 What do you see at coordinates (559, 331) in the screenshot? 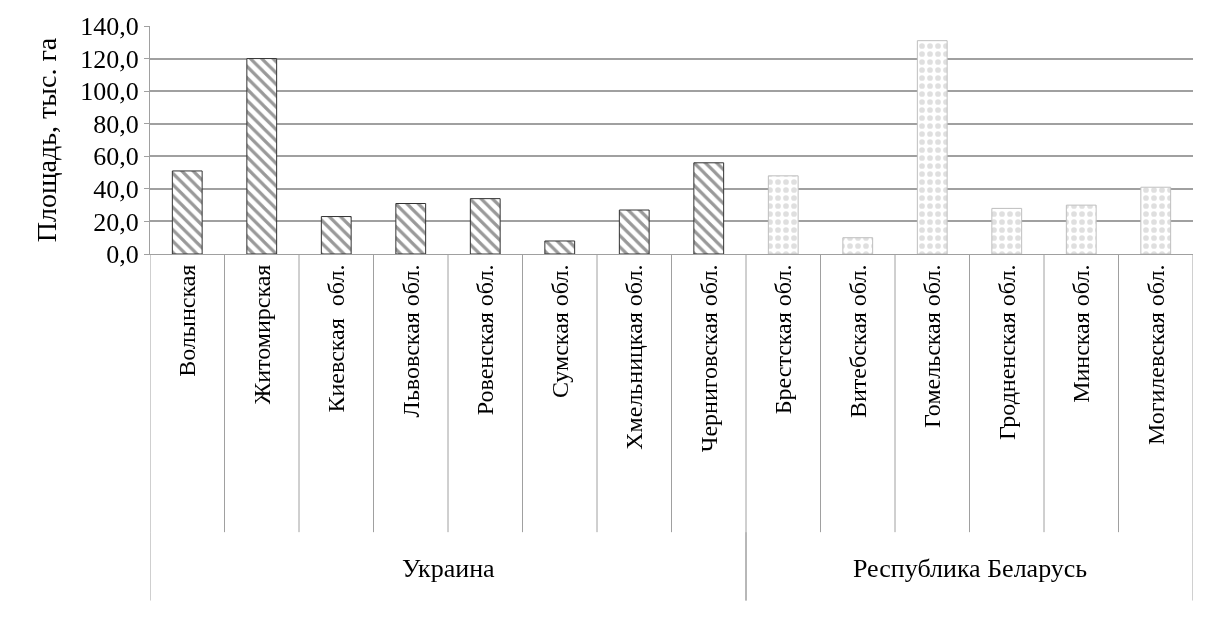
I see `x-tick-label: Сумская обл.` at bounding box center [559, 331].